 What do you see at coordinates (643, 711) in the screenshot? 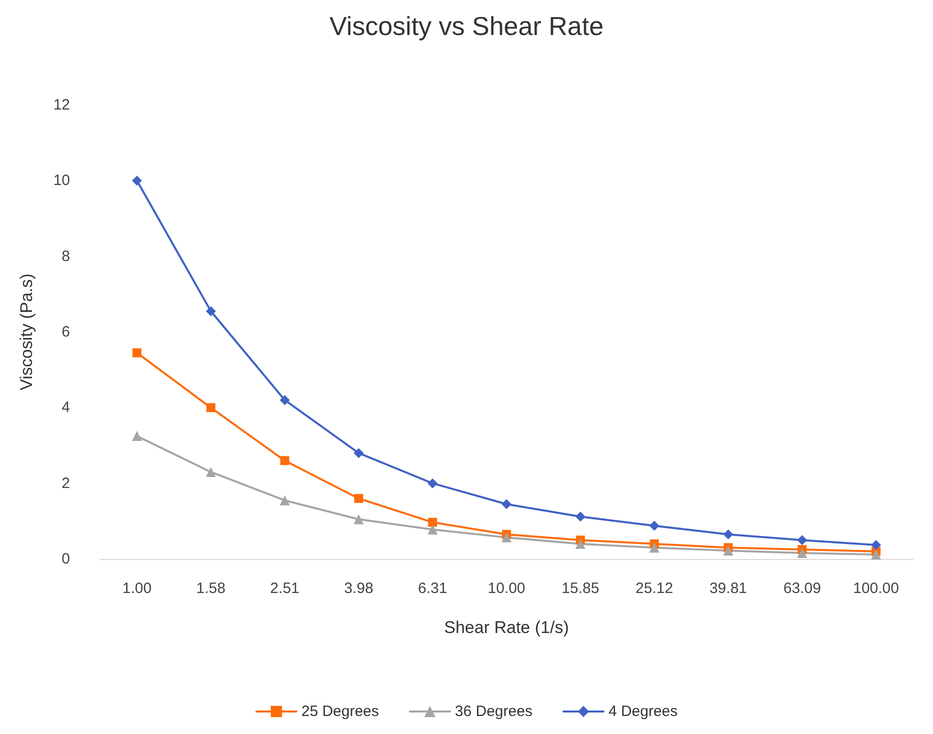
I see `legend-label: 4 Degrees` at bounding box center [643, 711].